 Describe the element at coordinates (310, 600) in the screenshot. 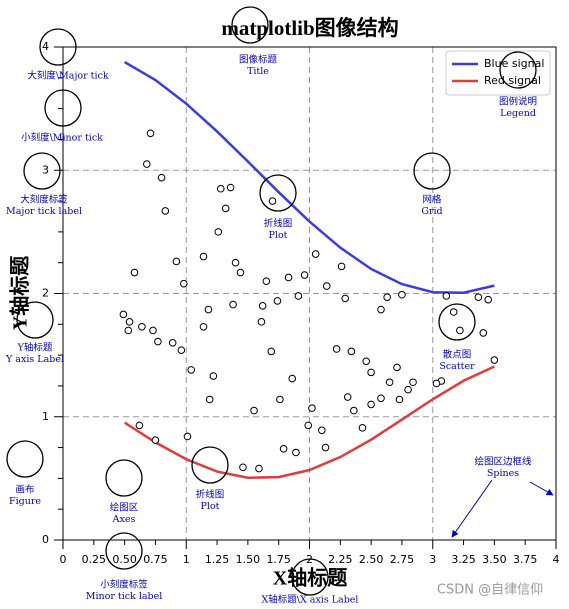

I see `annotation-text: X轴标题\X axis Label` at that location.